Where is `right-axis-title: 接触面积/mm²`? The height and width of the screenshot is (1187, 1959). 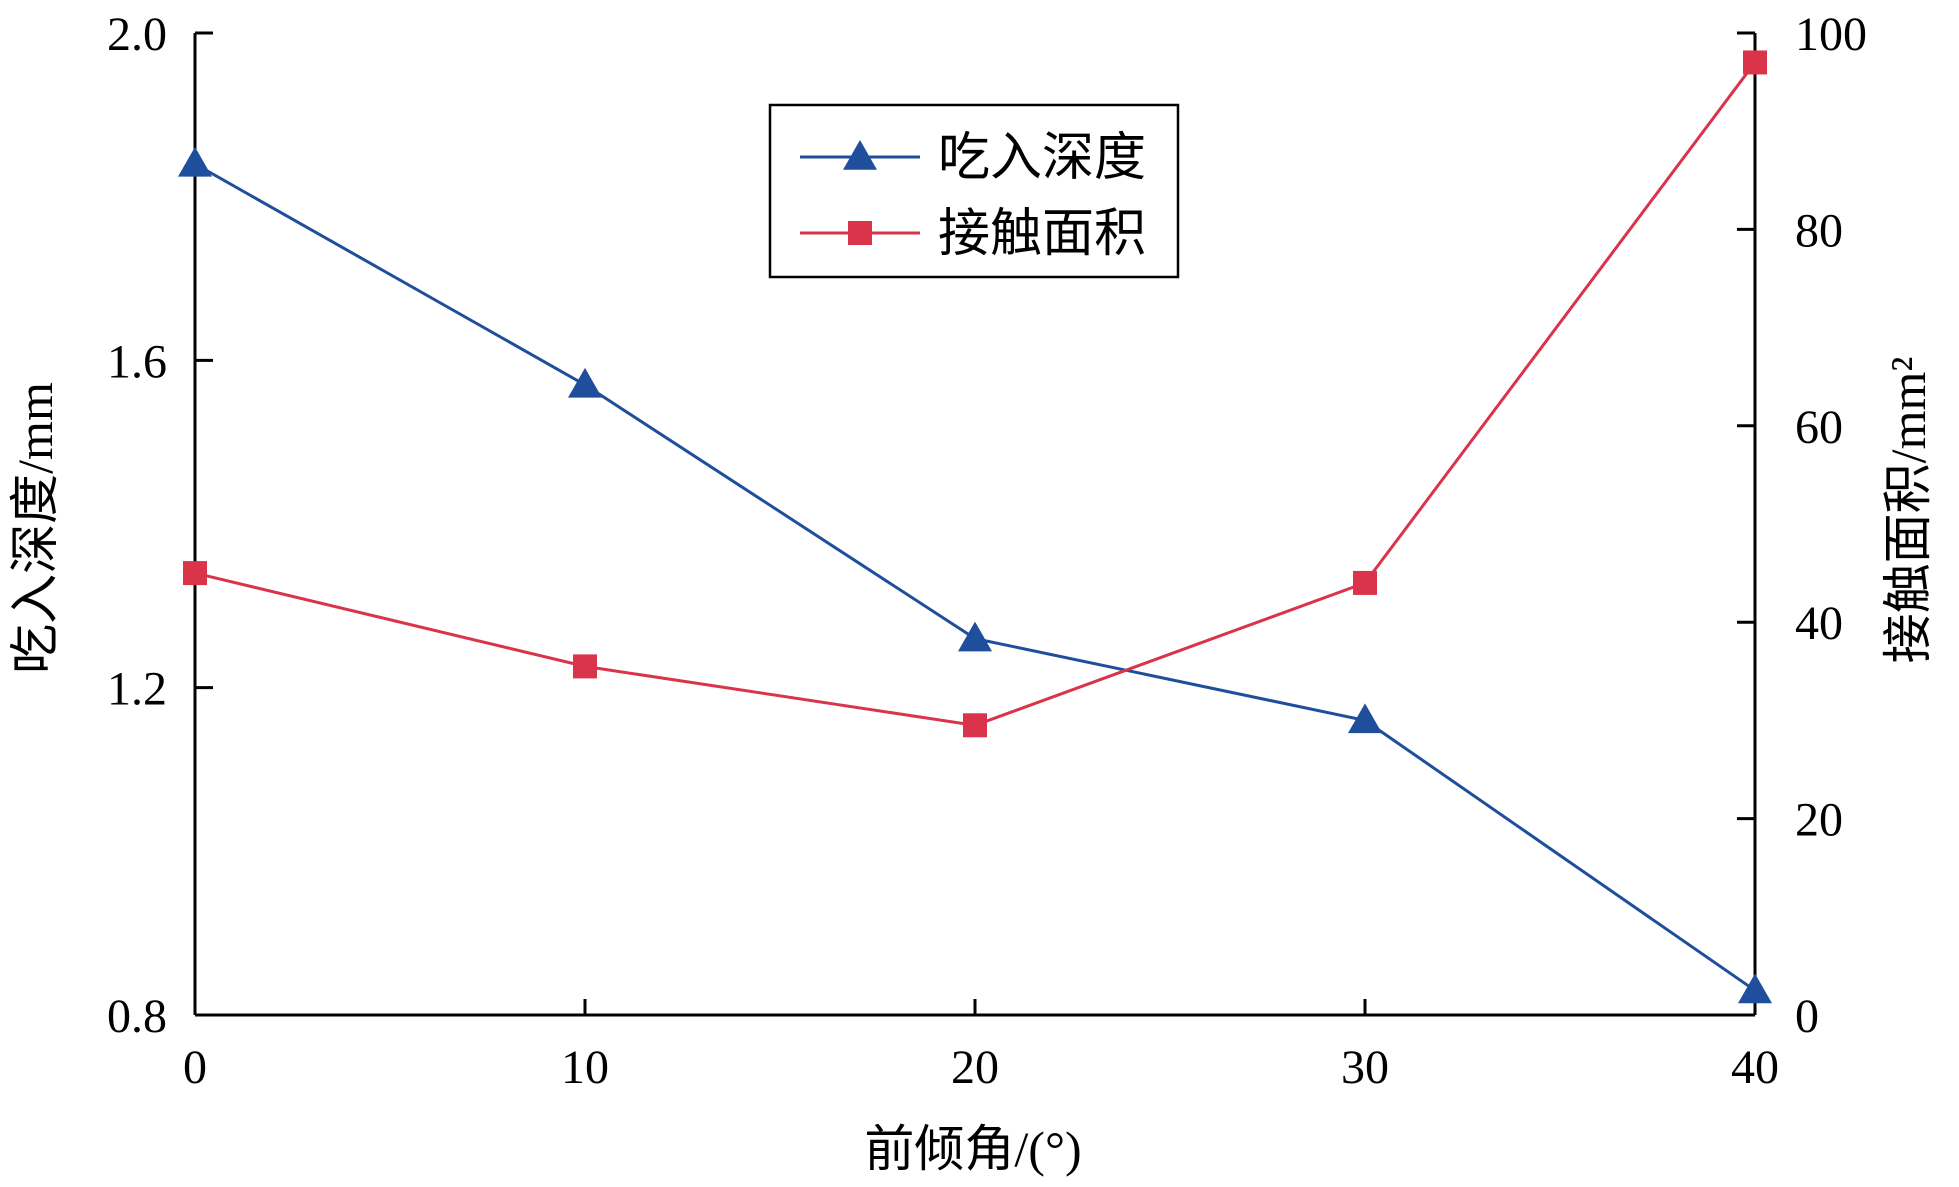
right-axis-title: 接触面积/mm² is located at coordinates (1908, 510).